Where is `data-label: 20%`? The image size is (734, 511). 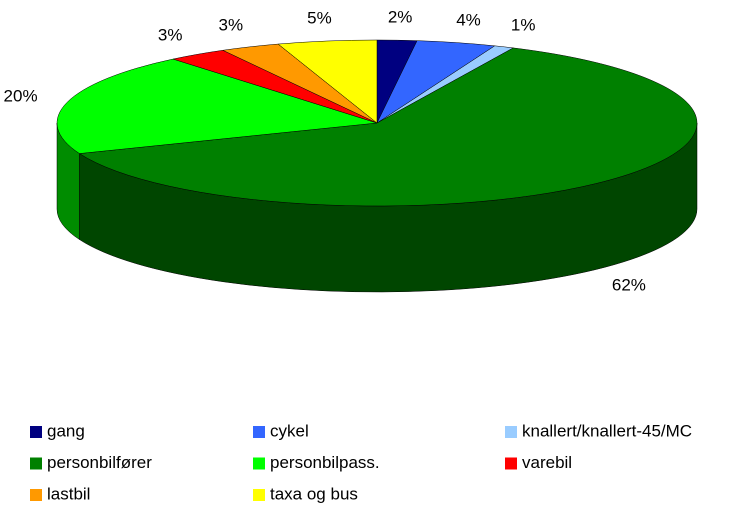
data-label: 20% is located at coordinates (21, 95).